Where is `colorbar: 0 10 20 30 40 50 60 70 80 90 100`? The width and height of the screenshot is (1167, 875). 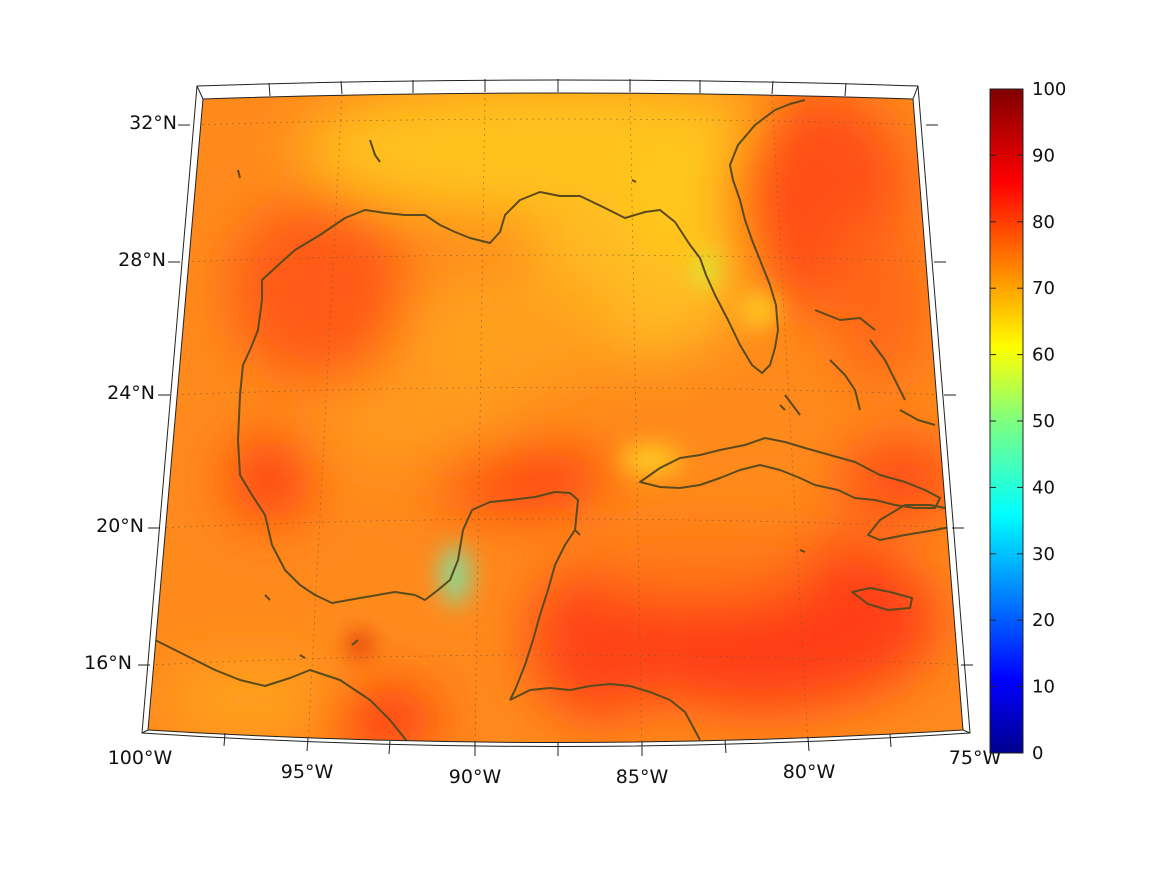 colorbar: 0 10 20 30 40 50 60 70 80 90 100 is located at coordinates (1027, 421).